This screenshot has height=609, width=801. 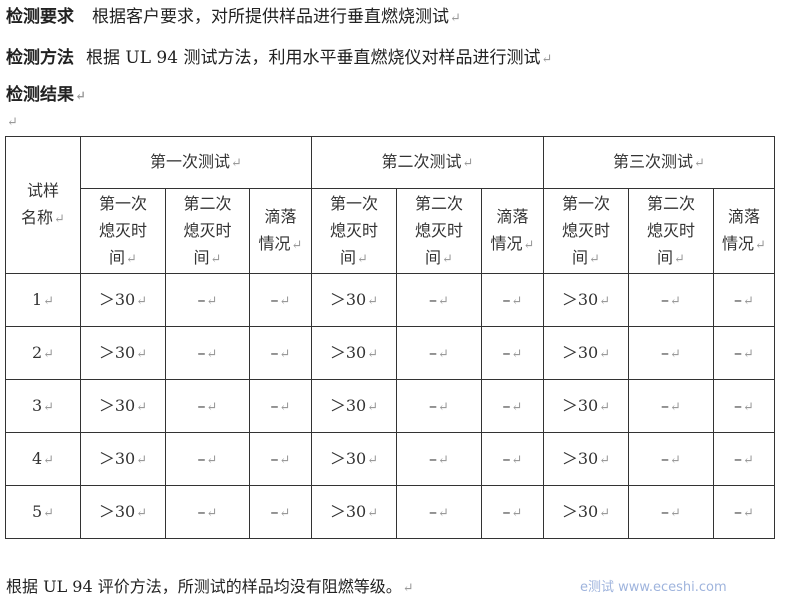 What do you see at coordinates (46, 96) in the screenshot?
I see `results-line: 检测结果` at bounding box center [46, 96].